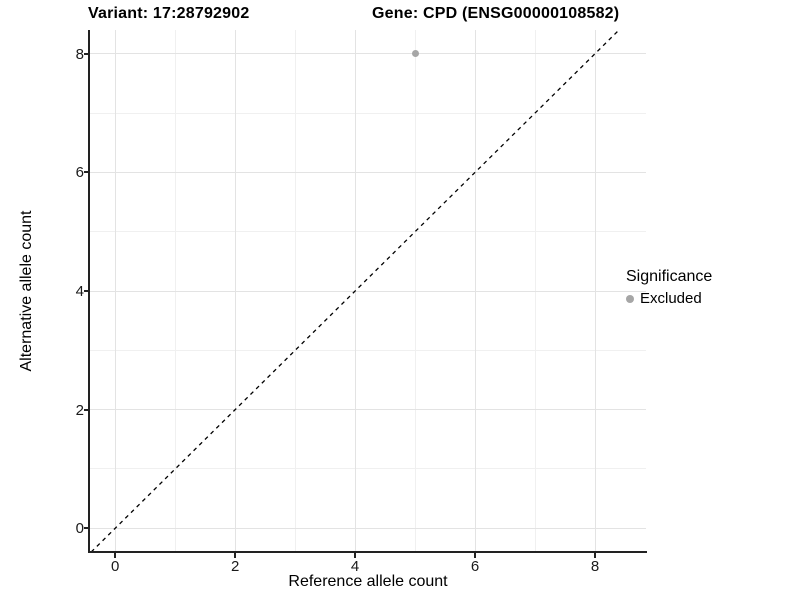 The image size is (800, 600). What do you see at coordinates (368, 581) in the screenshot?
I see `x-axis-label: Reference allele count` at bounding box center [368, 581].